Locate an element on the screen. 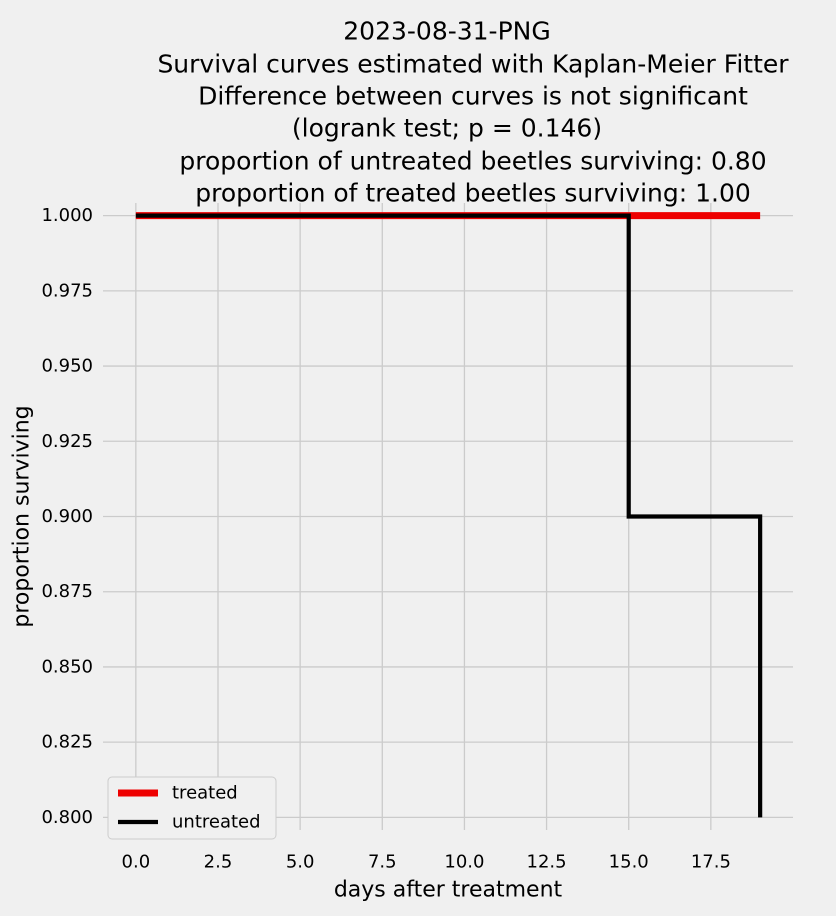 This screenshot has height=916, width=836. x-tick-label: 15.0 is located at coordinates (629, 862).